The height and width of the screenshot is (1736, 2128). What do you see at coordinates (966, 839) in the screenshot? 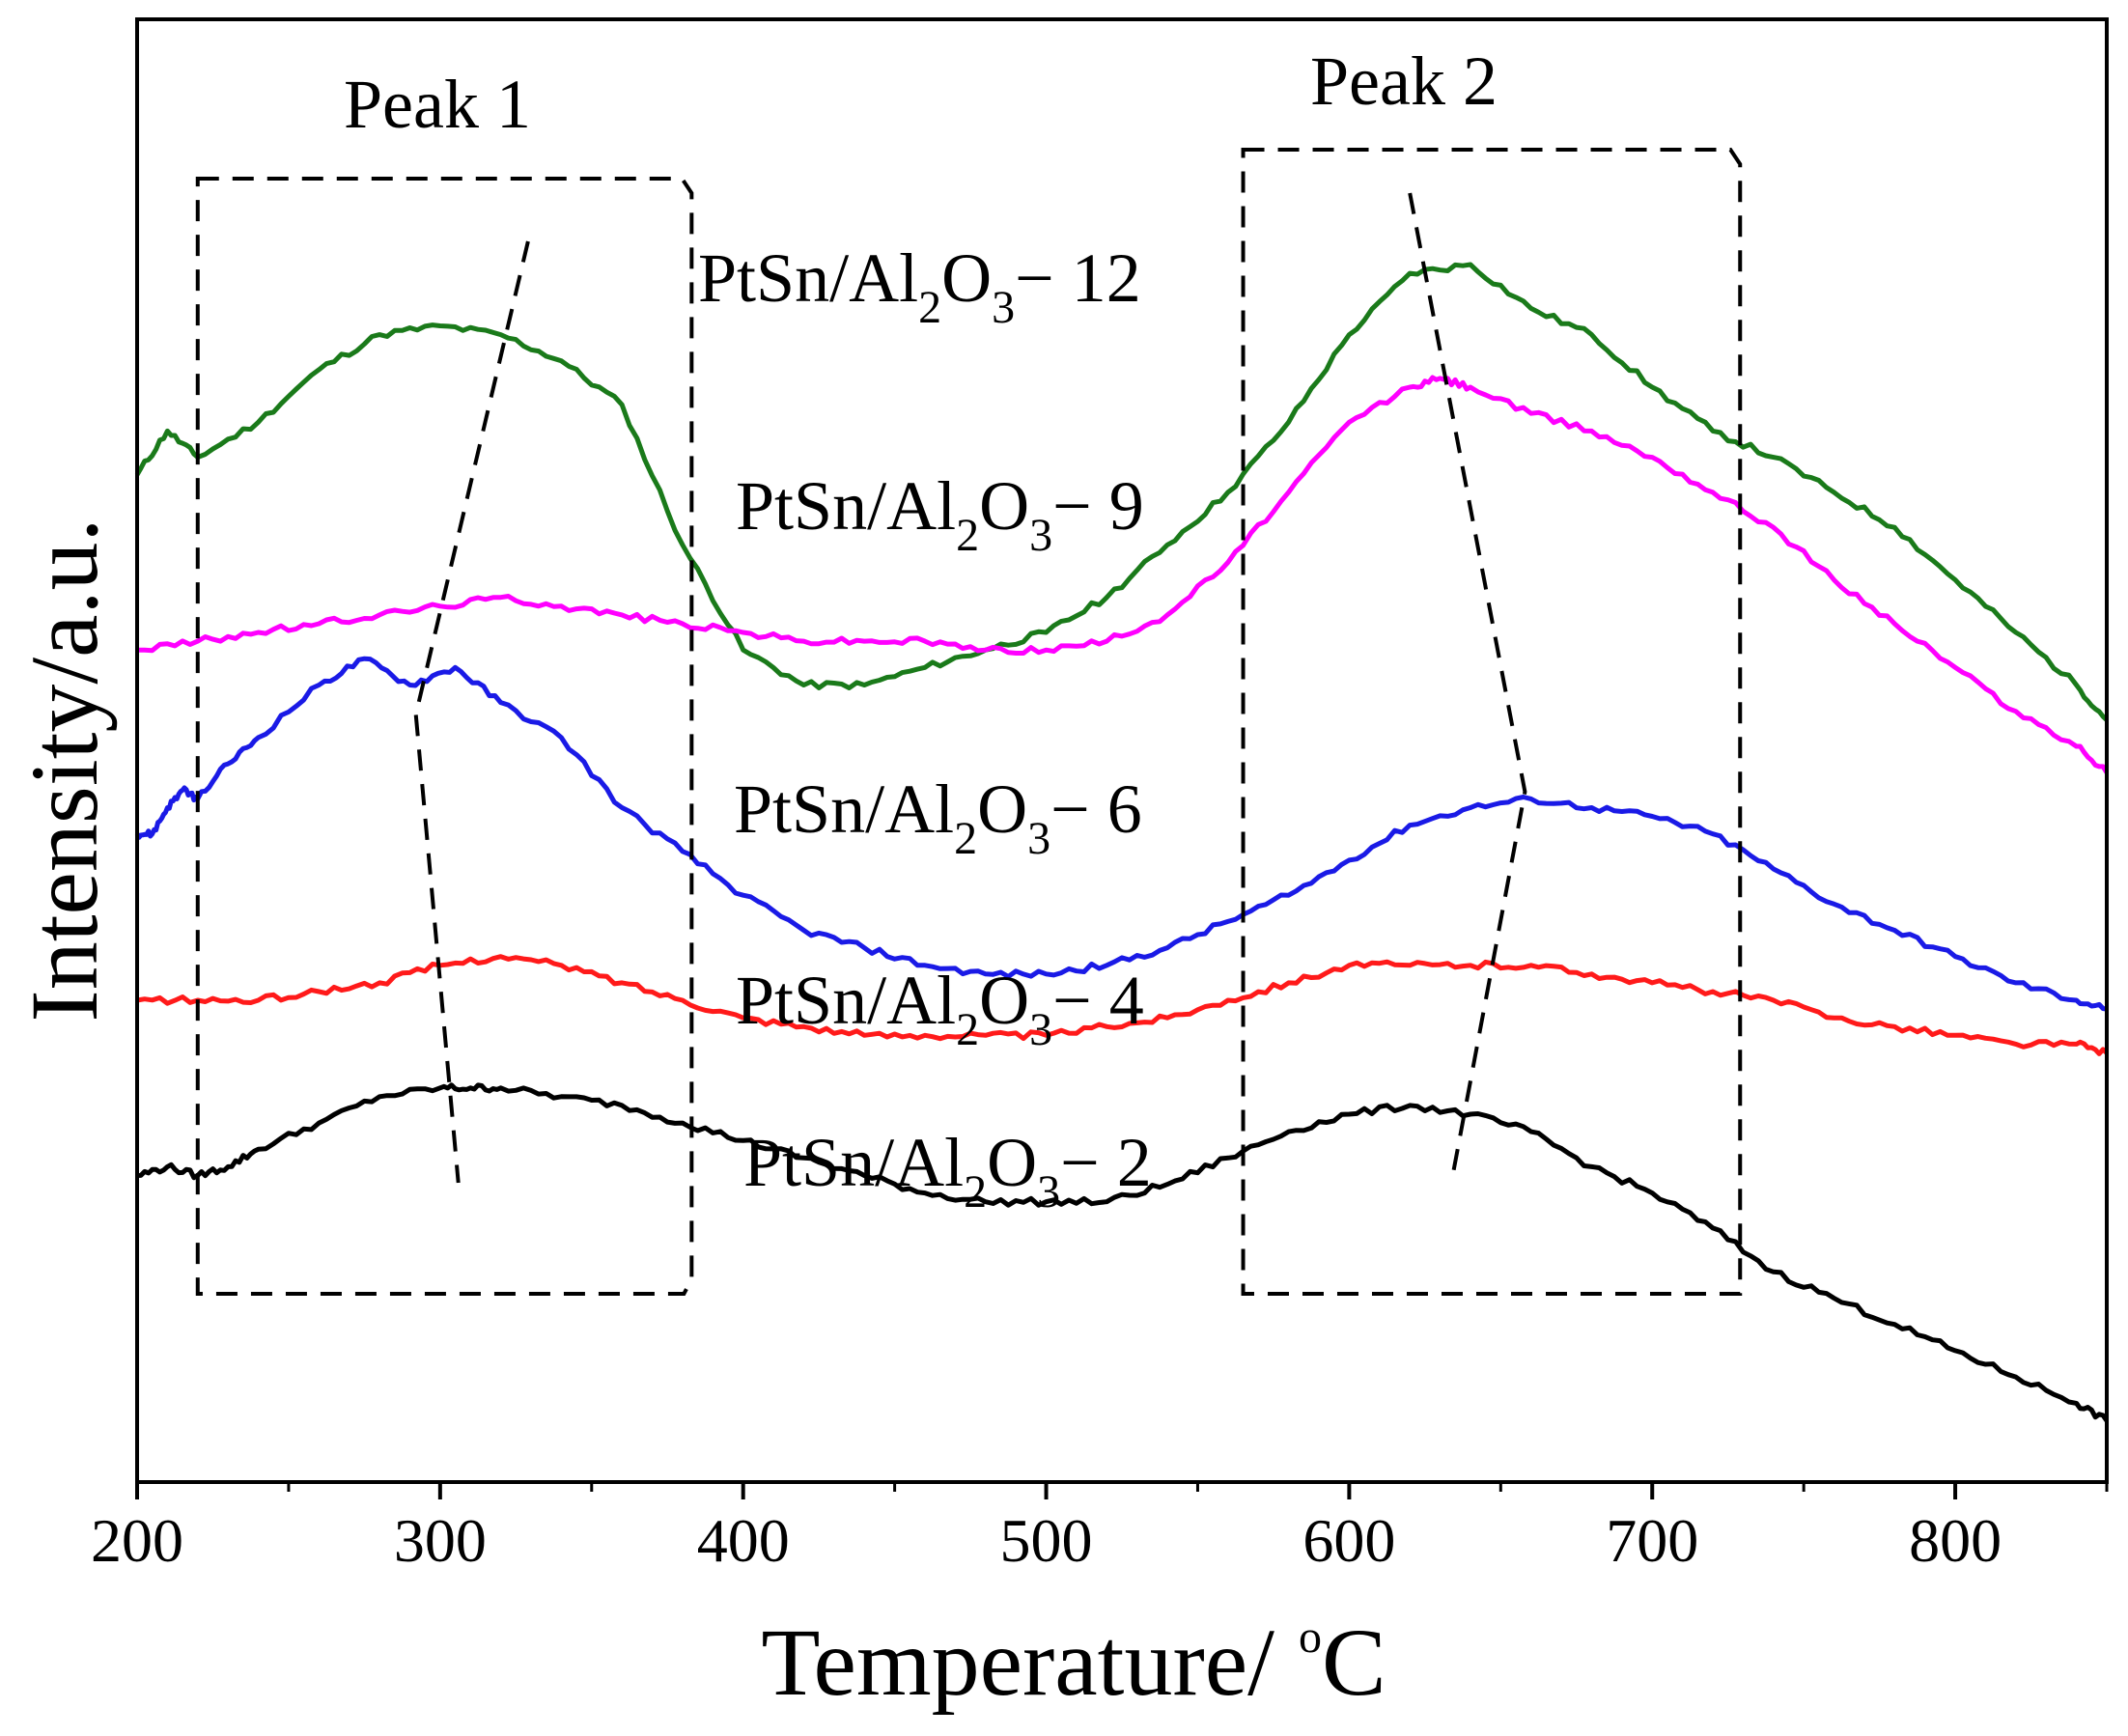
I see `series-label-3-part-1: 2` at bounding box center [966, 839].